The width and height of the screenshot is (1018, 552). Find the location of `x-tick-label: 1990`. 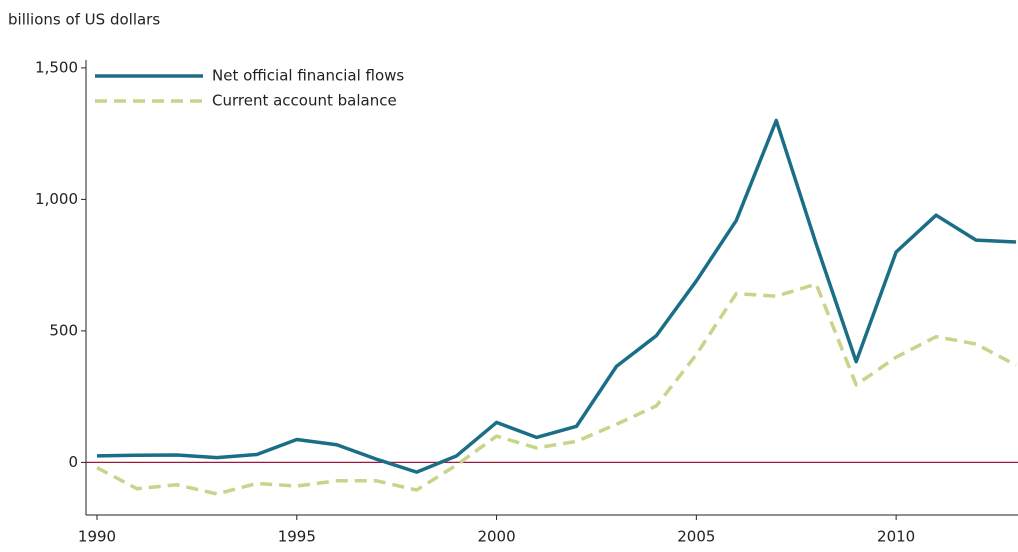

x-tick-label: 1990 is located at coordinates (97, 537).